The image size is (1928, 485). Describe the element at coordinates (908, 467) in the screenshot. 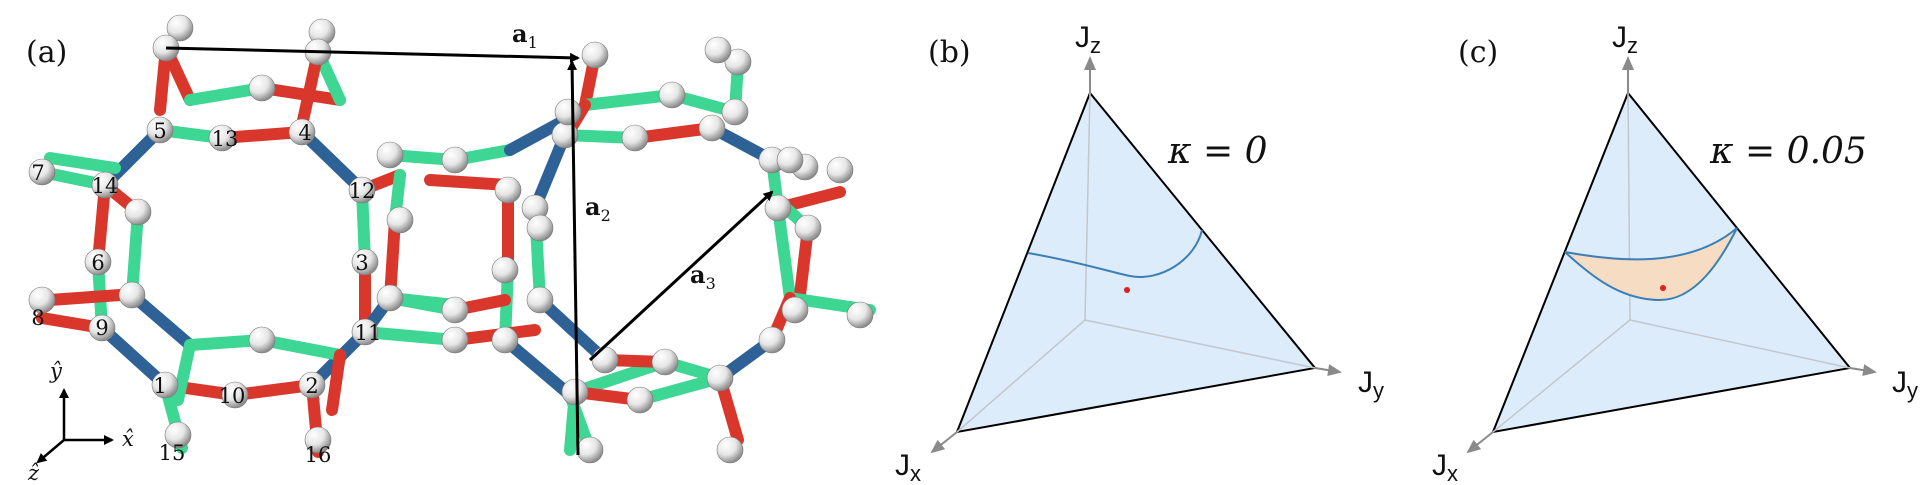

I see `axis-label-jx-b: Jx` at that location.